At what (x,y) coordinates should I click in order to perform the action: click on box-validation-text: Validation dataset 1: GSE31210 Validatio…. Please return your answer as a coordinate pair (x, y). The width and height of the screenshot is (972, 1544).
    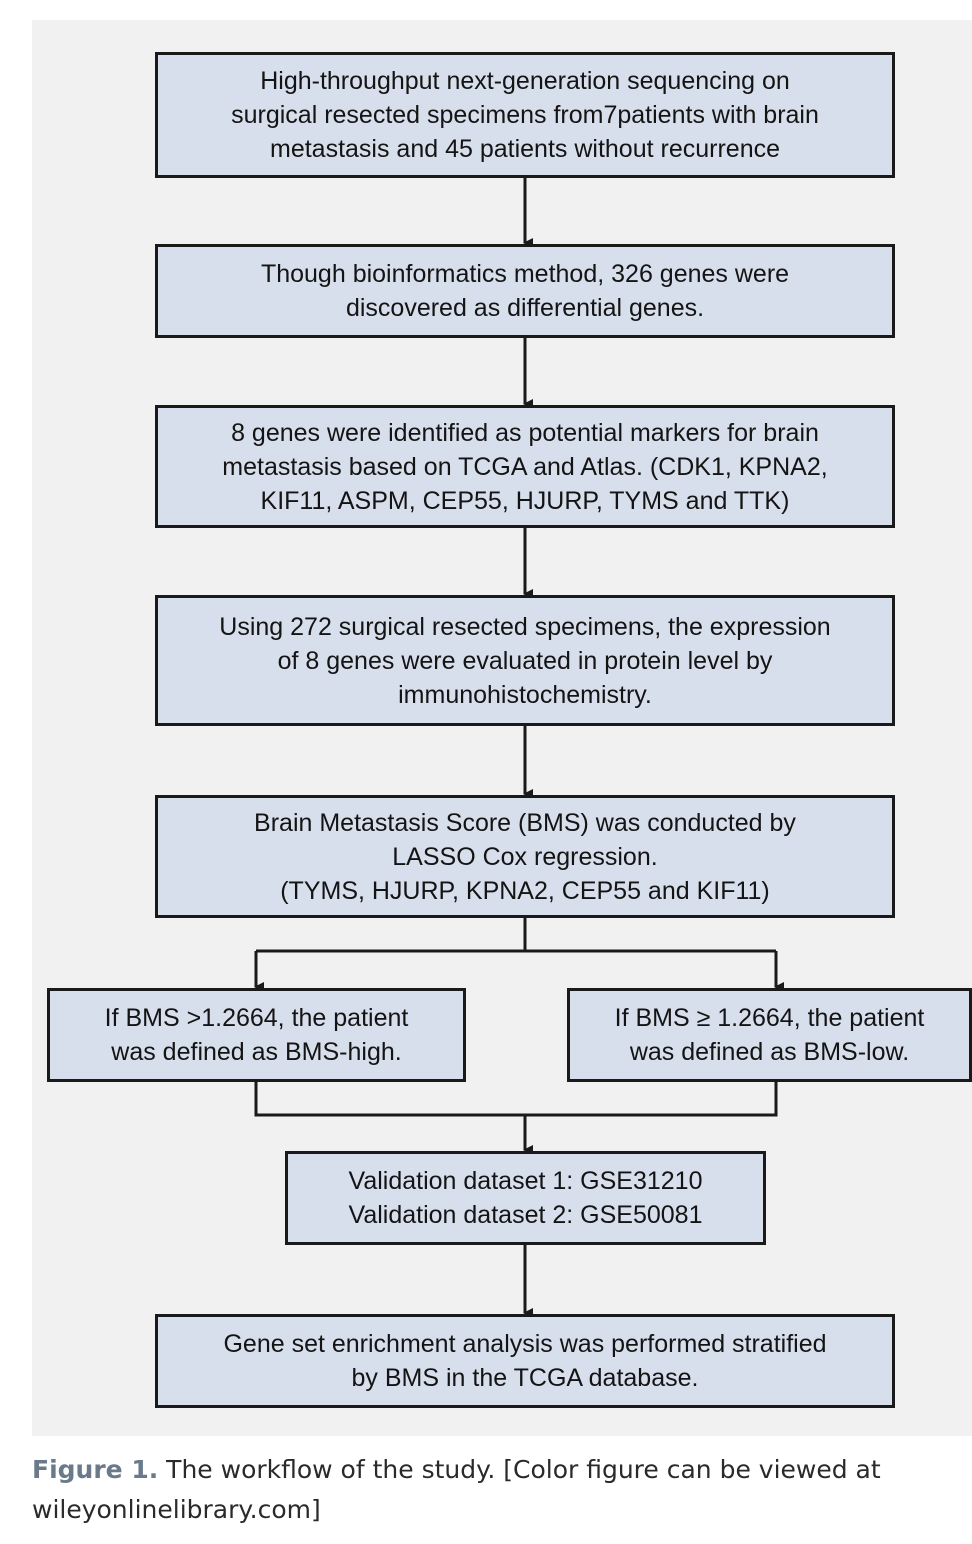
    Looking at the image, I should click on (525, 1198).